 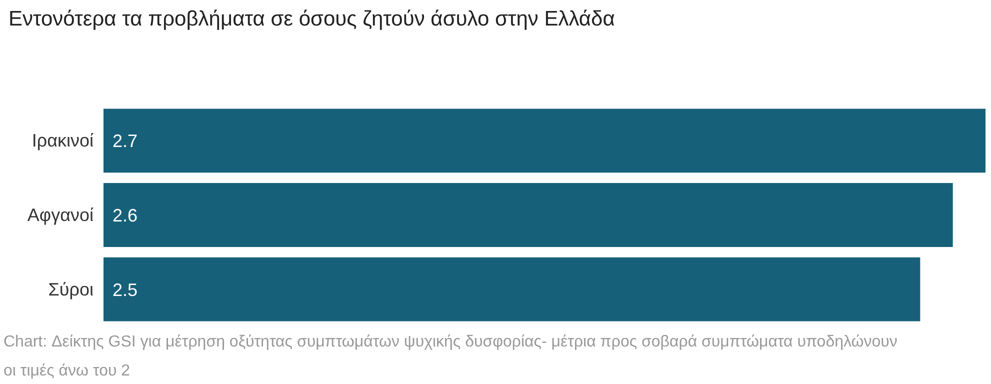 What do you see at coordinates (63, 140) in the screenshot?
I see `y-tick-label: Ιρακινοί` at bounding box center [63, 140].